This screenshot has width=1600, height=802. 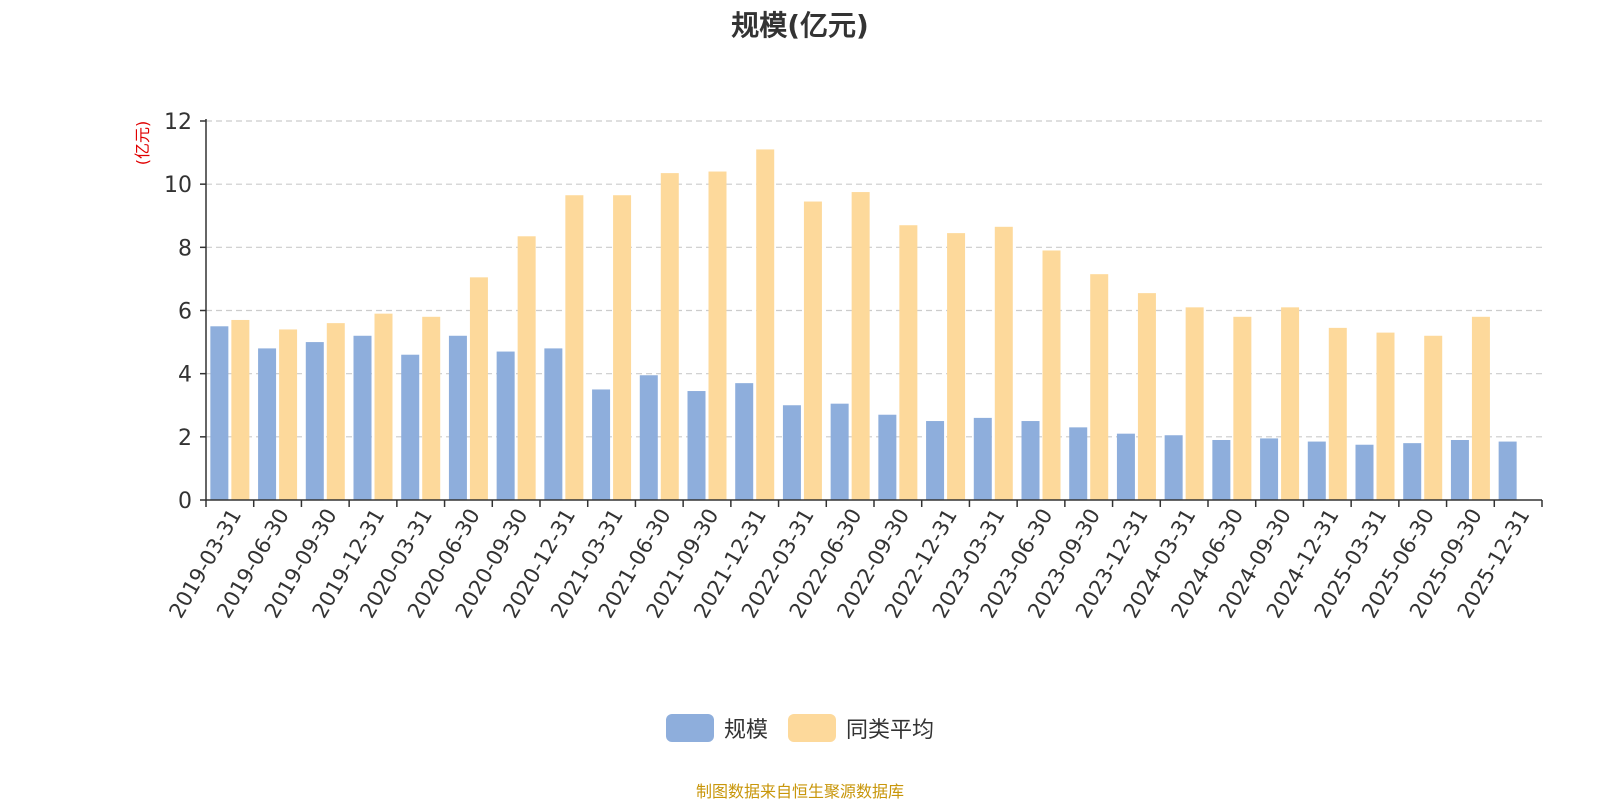 What do you see at coordinates (716, 728) in the screenshot?
I see `legend-item-scale: 规模` at bounding box center [716, 728].